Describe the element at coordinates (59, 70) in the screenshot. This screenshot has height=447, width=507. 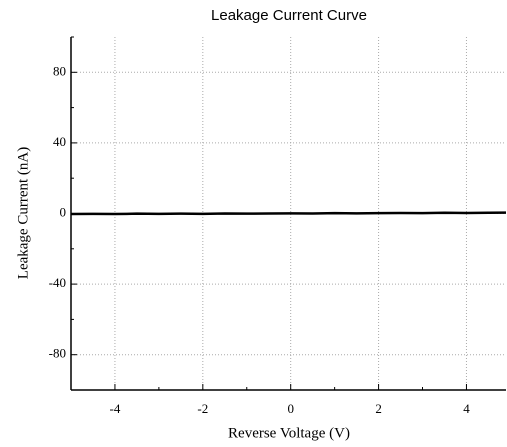
I see `y-tick-label: 80` at that location.